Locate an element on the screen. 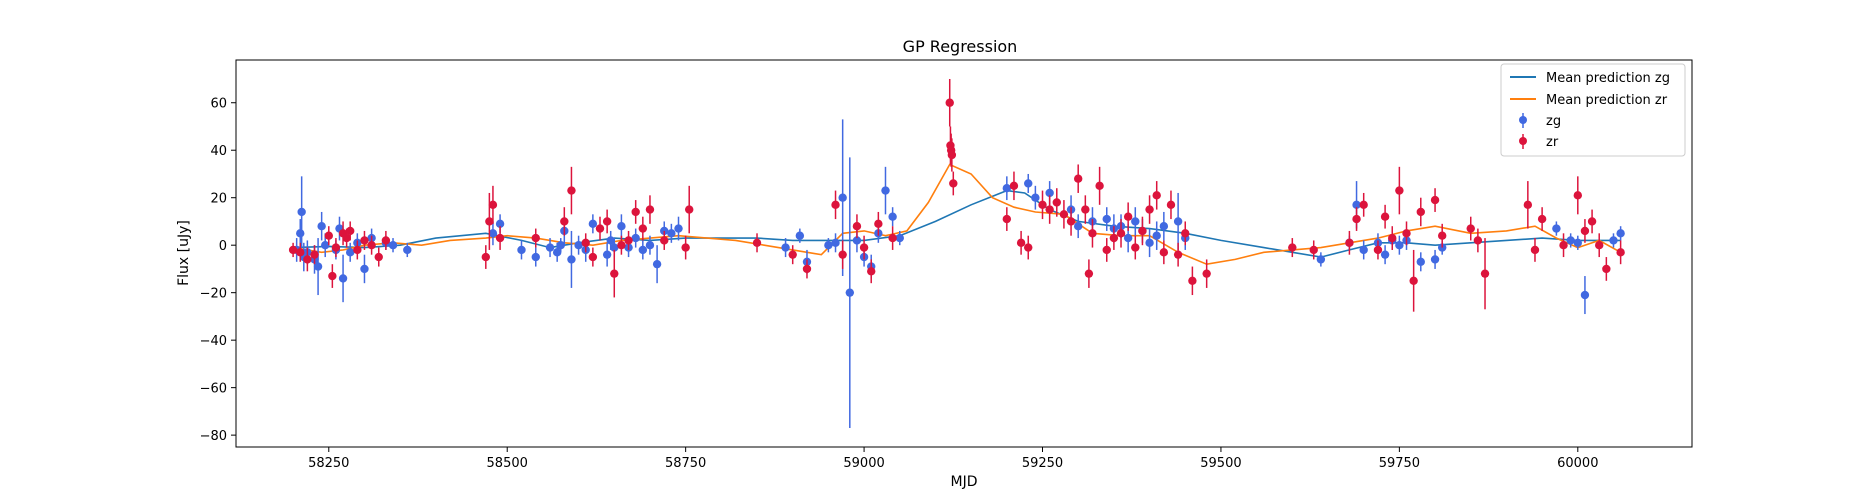  legend-swatch-zg-points is located at coordinates (1523, 120).